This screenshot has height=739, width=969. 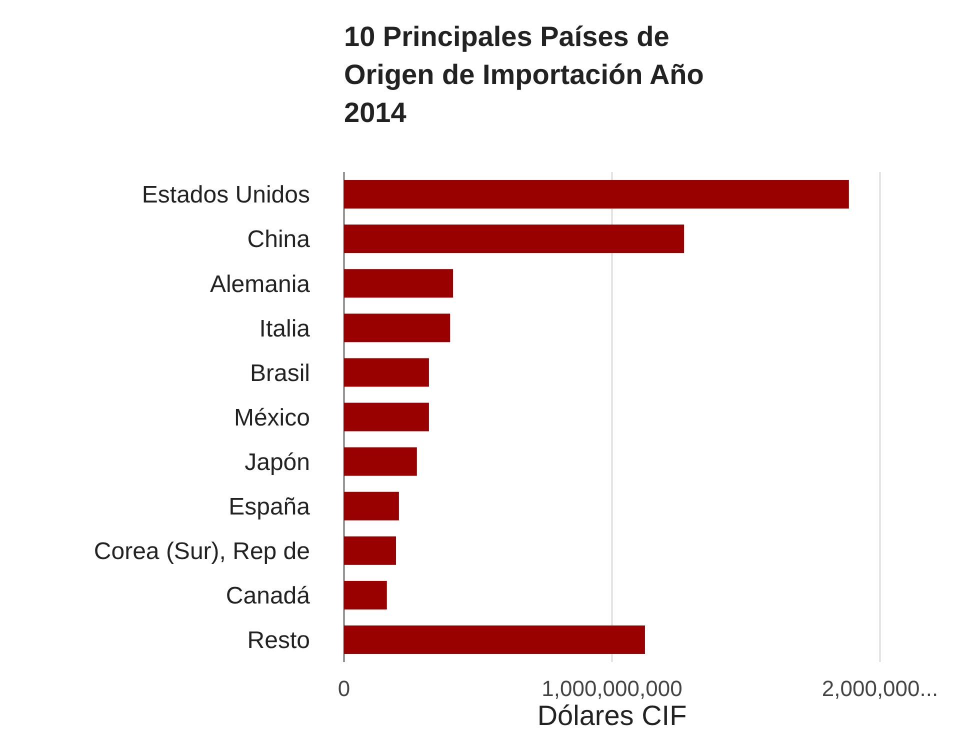 What do you see at coordinates (524, 74) in the screenshot?
I see `chart-title: 10 Principales Países de Origen de Importación Año 2014` at bounding box center [524, 74].